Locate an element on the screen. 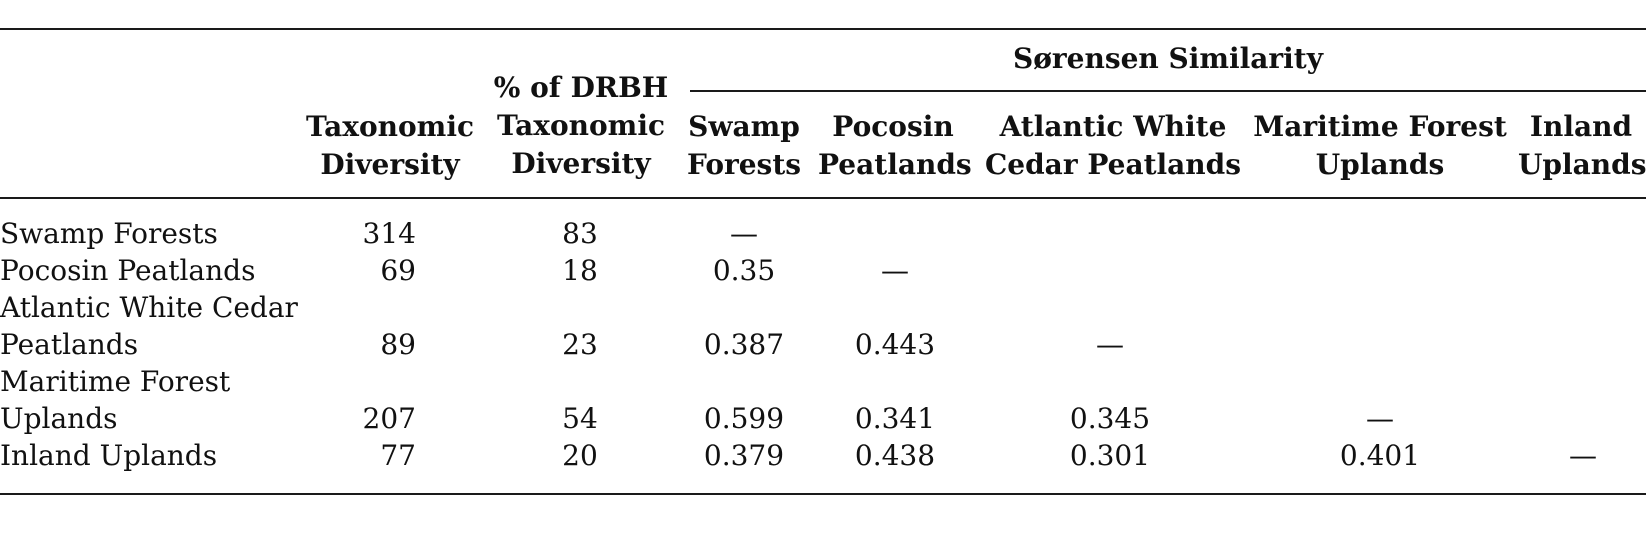  group-span-rule is located at coordinates (1168, 91).